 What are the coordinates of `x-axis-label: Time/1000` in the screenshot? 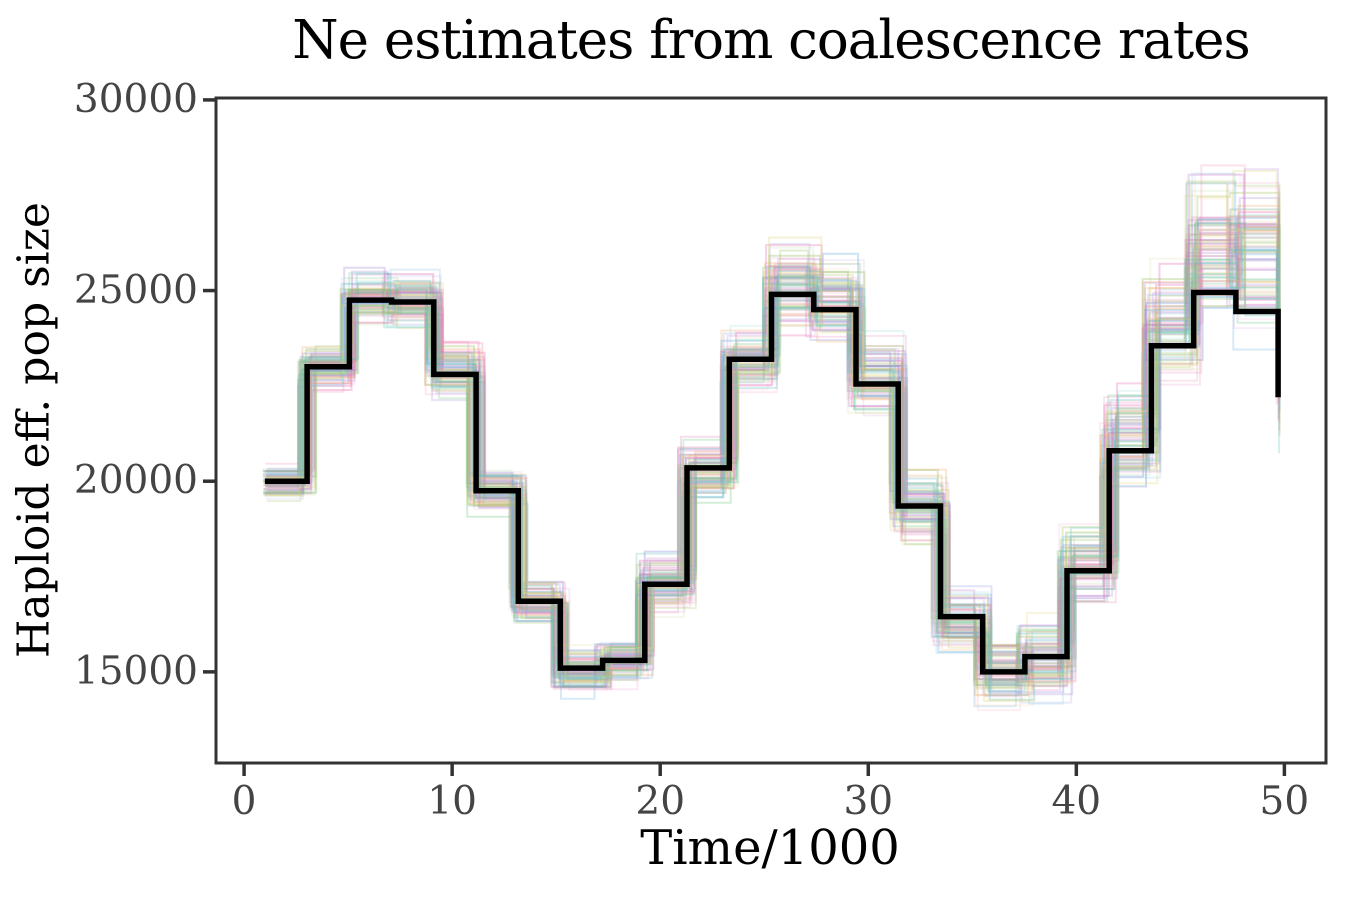 It's located at (770, 848).